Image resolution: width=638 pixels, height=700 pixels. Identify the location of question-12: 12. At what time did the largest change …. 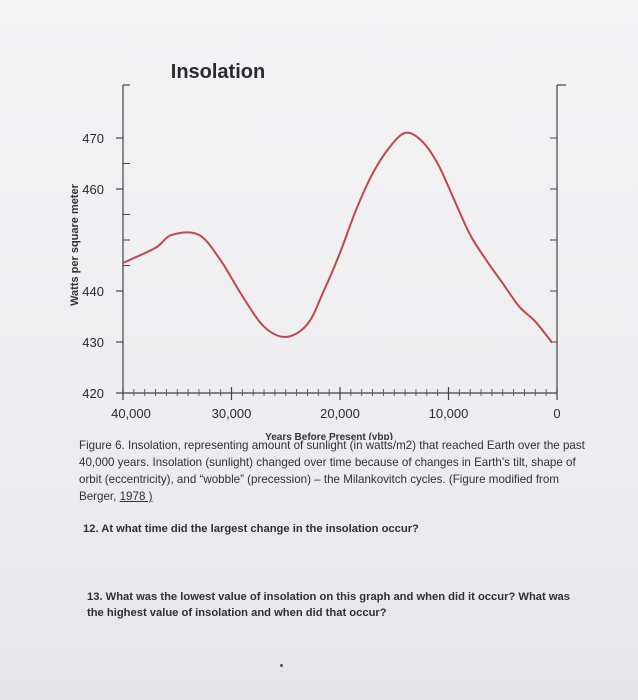
(251, 529).